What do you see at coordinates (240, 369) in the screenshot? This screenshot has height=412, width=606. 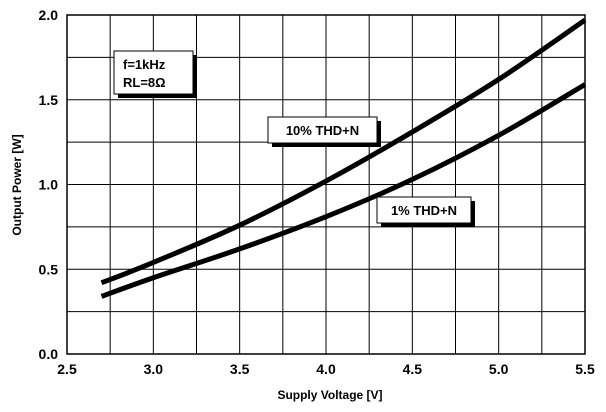 I see `x-tick-label: 3.5` at bounding box center [240, 369].